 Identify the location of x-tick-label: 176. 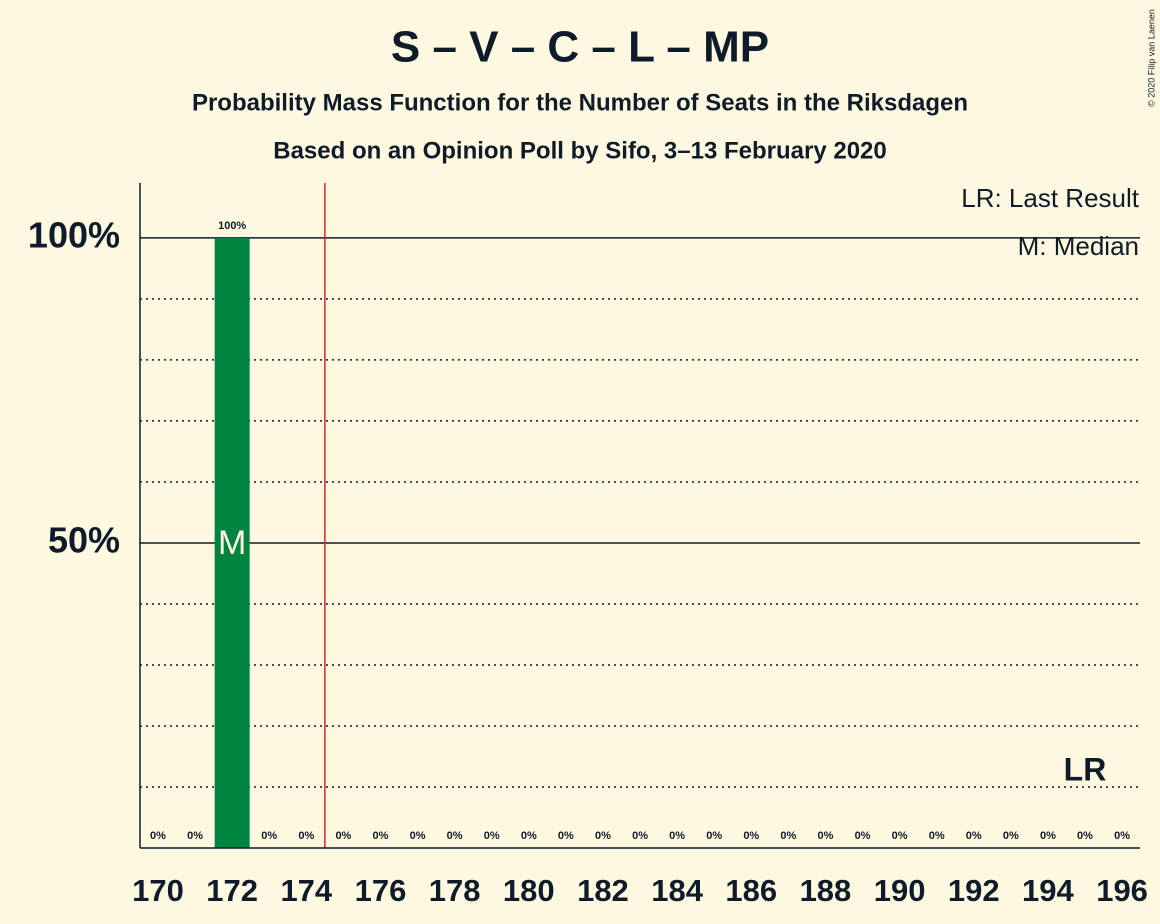
(381, 890).